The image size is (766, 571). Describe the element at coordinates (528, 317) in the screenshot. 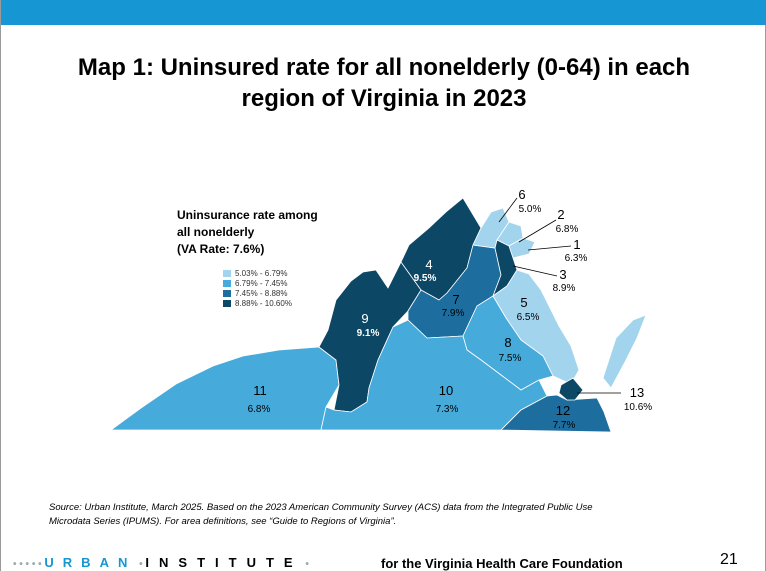

I see `region-rate-5: 6.5%` at that location.